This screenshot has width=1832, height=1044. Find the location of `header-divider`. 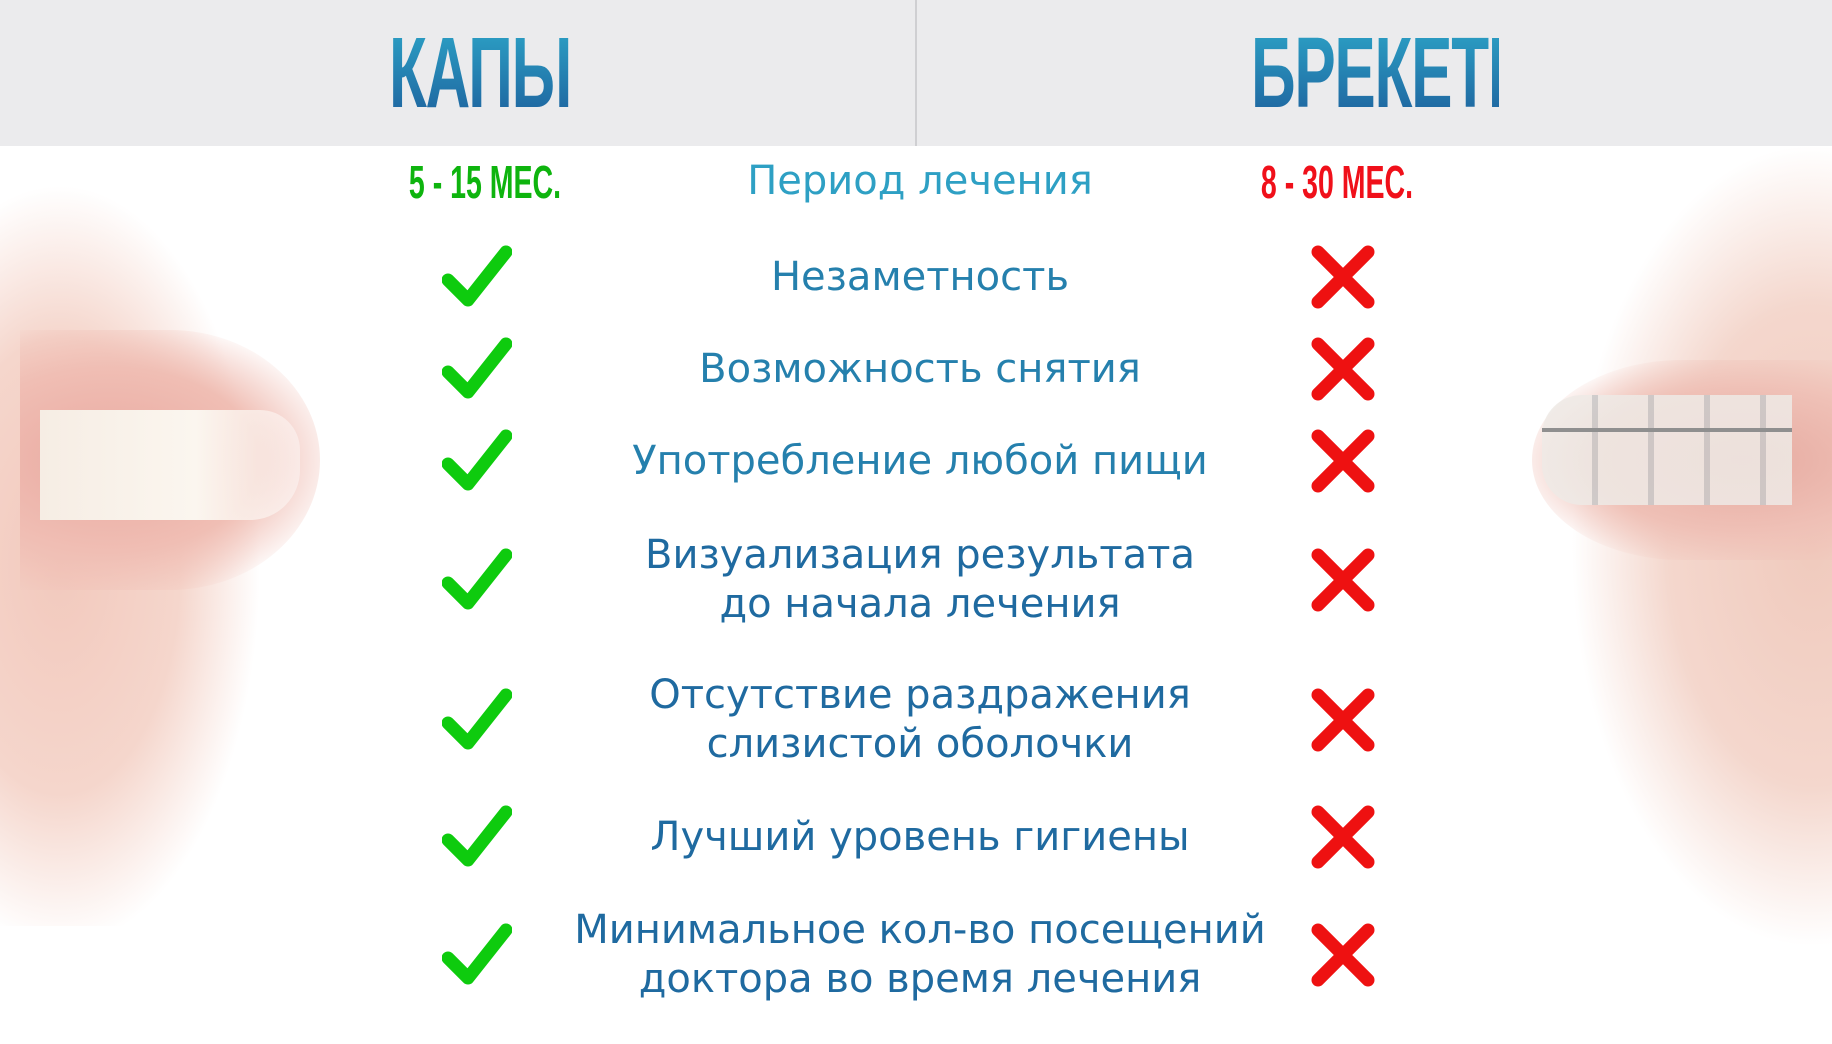

header-divider is located at coordinates (916, 73).